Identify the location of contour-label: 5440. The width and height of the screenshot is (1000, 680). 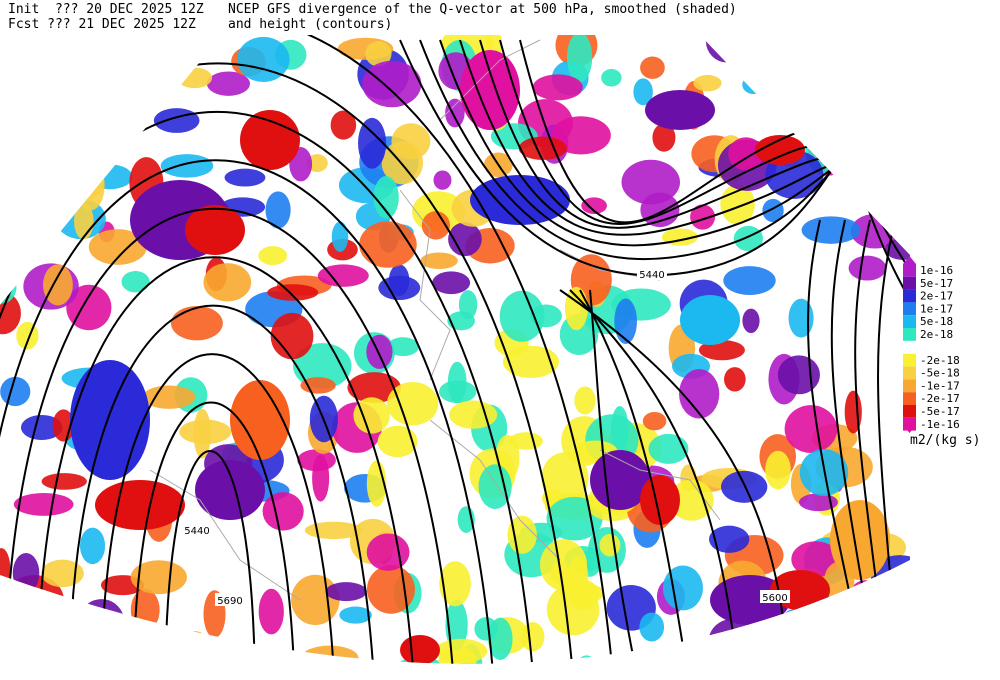
(196, 531).